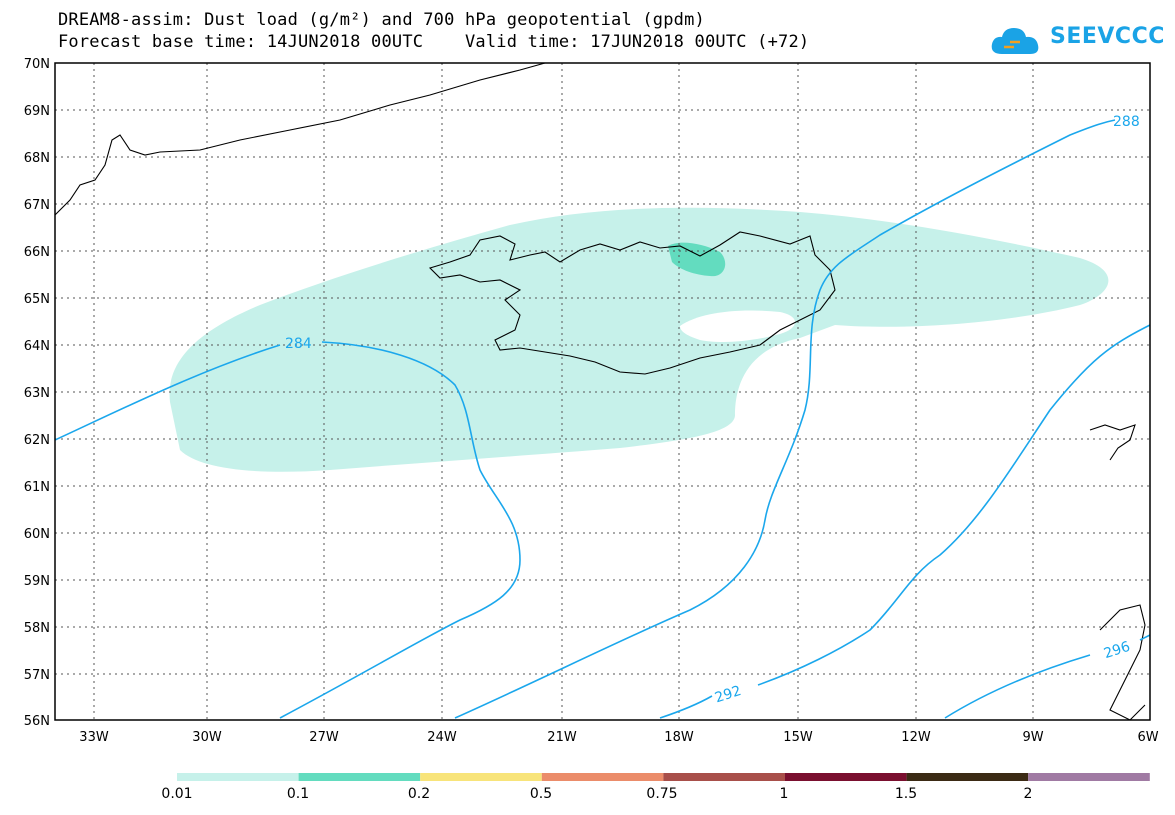  I want to click on legend-colorbar, so click(663, 777).